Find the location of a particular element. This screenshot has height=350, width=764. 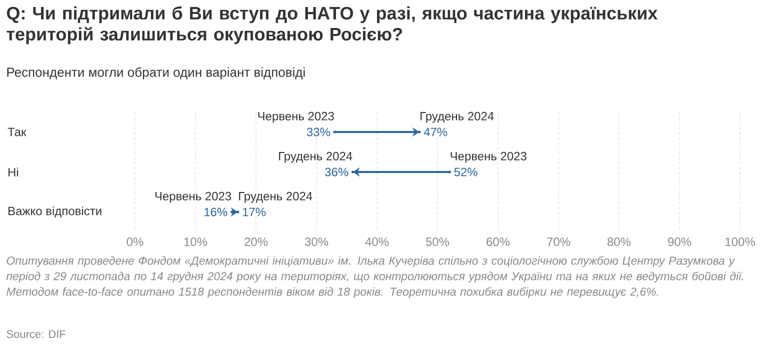

x-tick-label: 80% is located at coordinates (619, 242).